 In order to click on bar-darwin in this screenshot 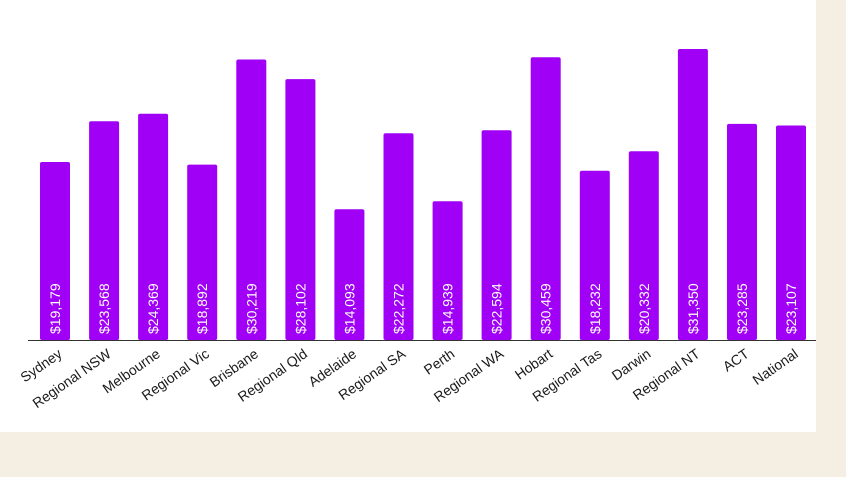, I will do `click(643, 245)`.